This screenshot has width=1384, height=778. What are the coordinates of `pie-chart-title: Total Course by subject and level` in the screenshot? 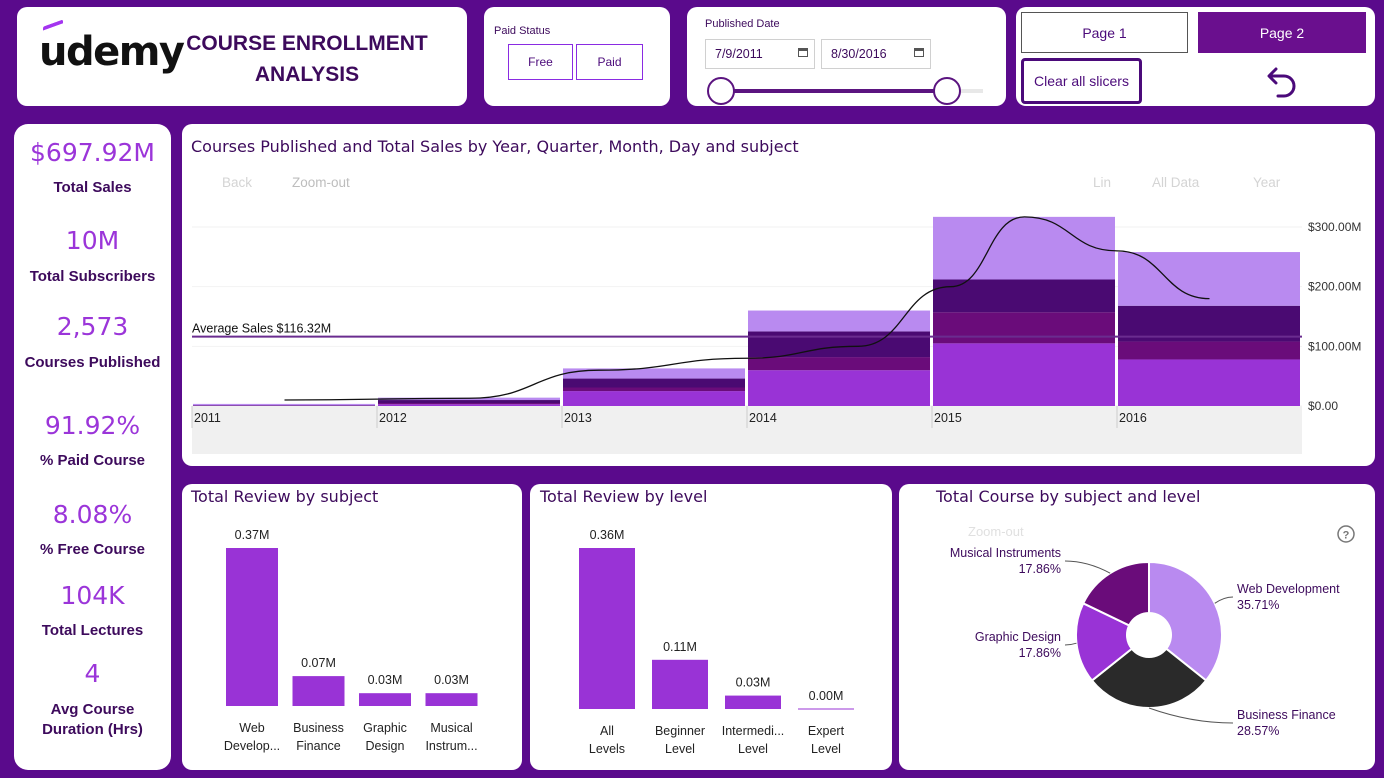 It's located at (1068, 496).